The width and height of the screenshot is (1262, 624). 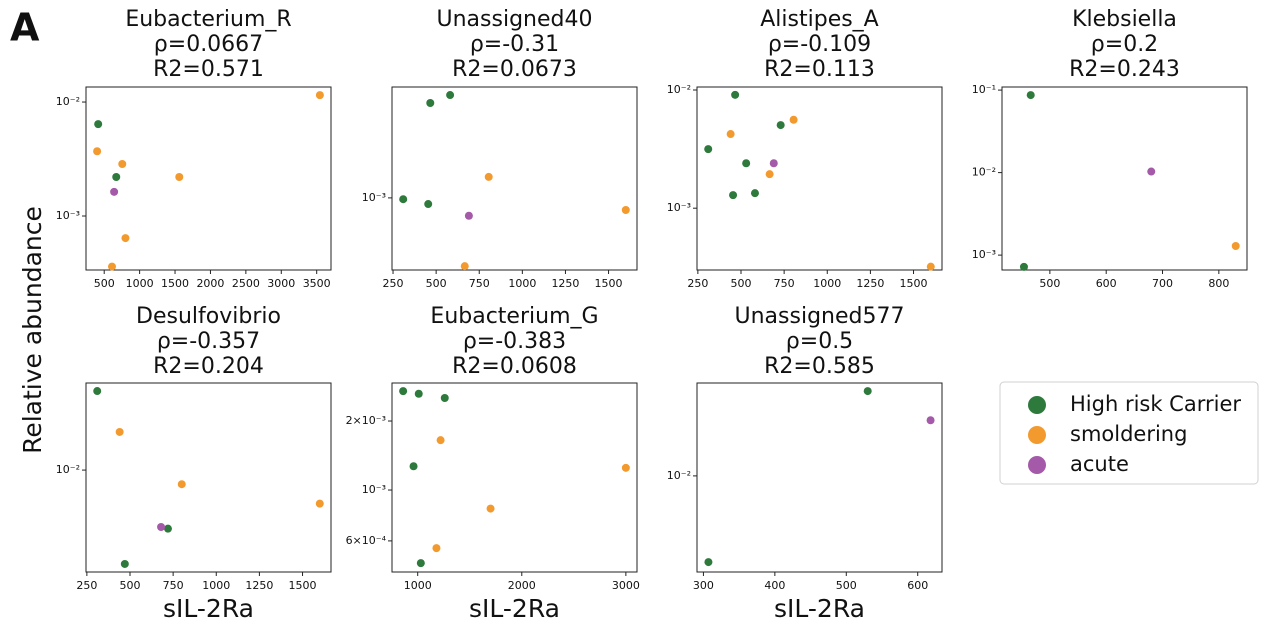 I want to click on chart-title: Unassigned577, so click(x=820, y=316).